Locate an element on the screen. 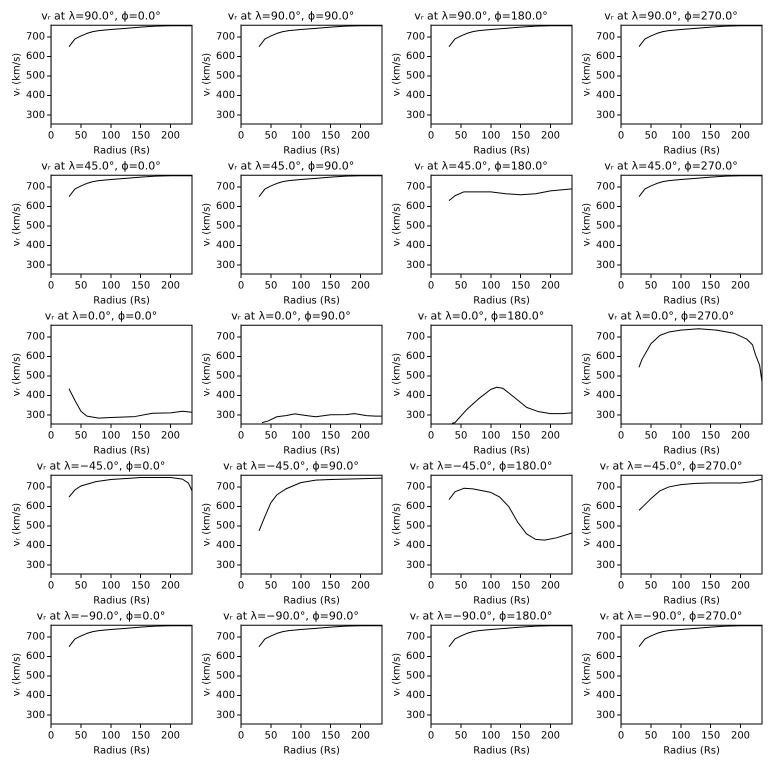  chart-title: vᵣ at λ=90.0°, ϕ=90.0° is located at coordinates (291, 15).